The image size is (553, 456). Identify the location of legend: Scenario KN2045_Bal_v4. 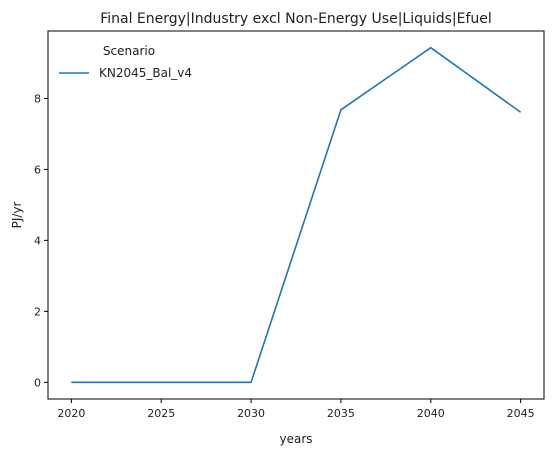
(125, 62).